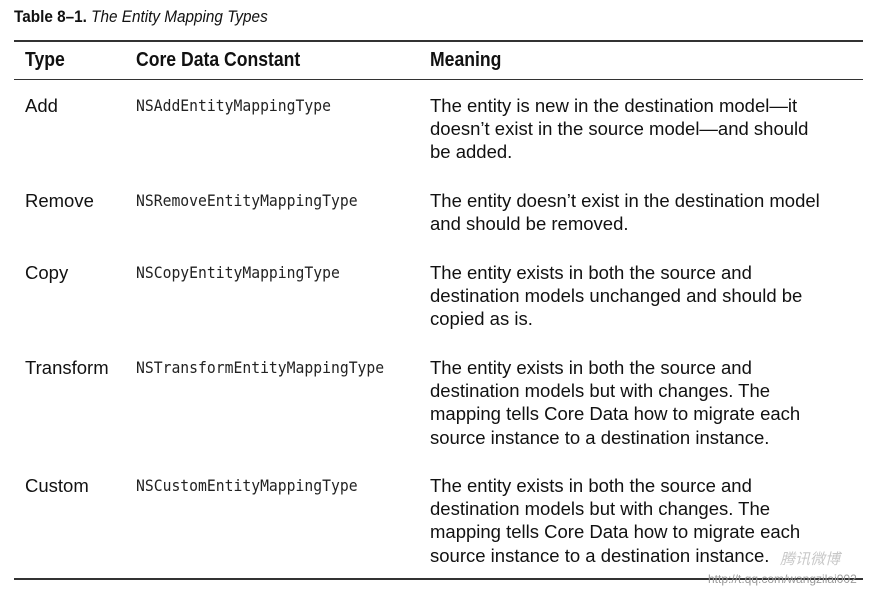  I want to click on constant-cell: NSTransformEntityMappingType, so click(260, 367).